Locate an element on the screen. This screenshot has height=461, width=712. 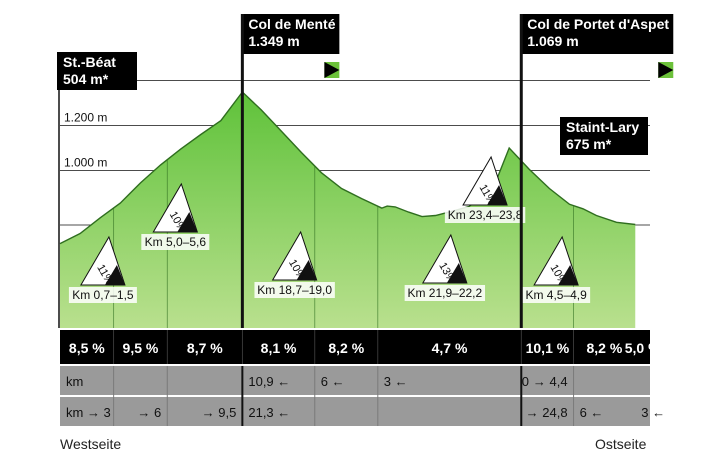
gradient-km-label: Km 18,7–19,0 is located at coordinates (294, 290).